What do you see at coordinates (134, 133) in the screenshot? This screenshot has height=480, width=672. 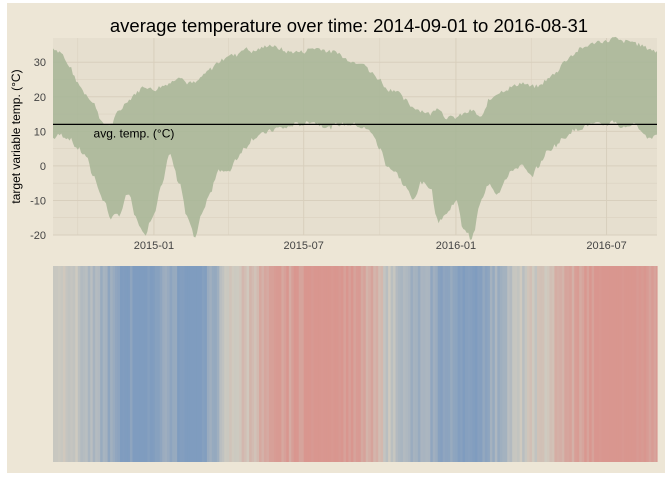 I see `average-temperature-label: avg. temp. (°C)` at bounding box center [134, 133].